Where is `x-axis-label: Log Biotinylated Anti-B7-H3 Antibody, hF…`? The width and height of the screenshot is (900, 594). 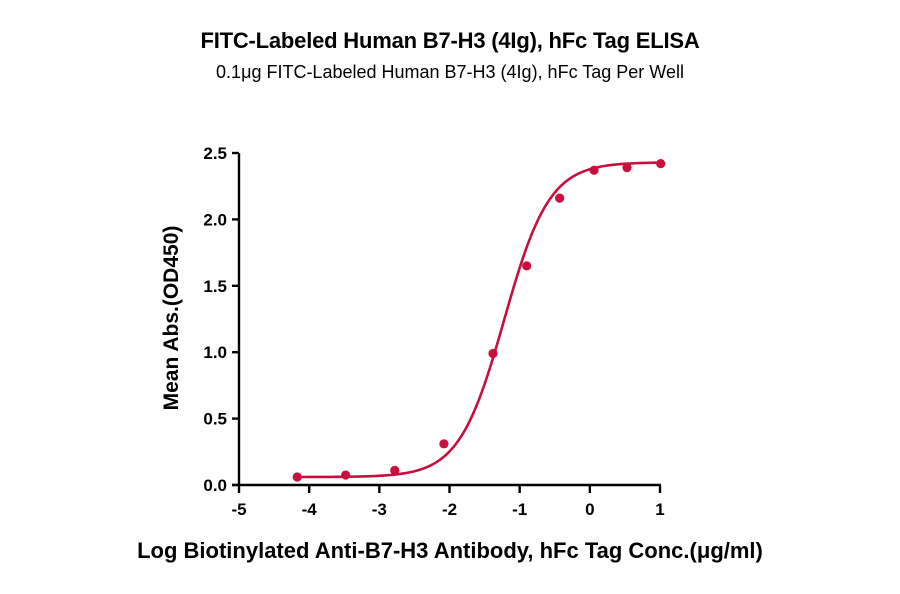 x-axis-label: Log Biotinylated Anti-B7-H3 Antibody, hF… is located at coordinates (450, 550).